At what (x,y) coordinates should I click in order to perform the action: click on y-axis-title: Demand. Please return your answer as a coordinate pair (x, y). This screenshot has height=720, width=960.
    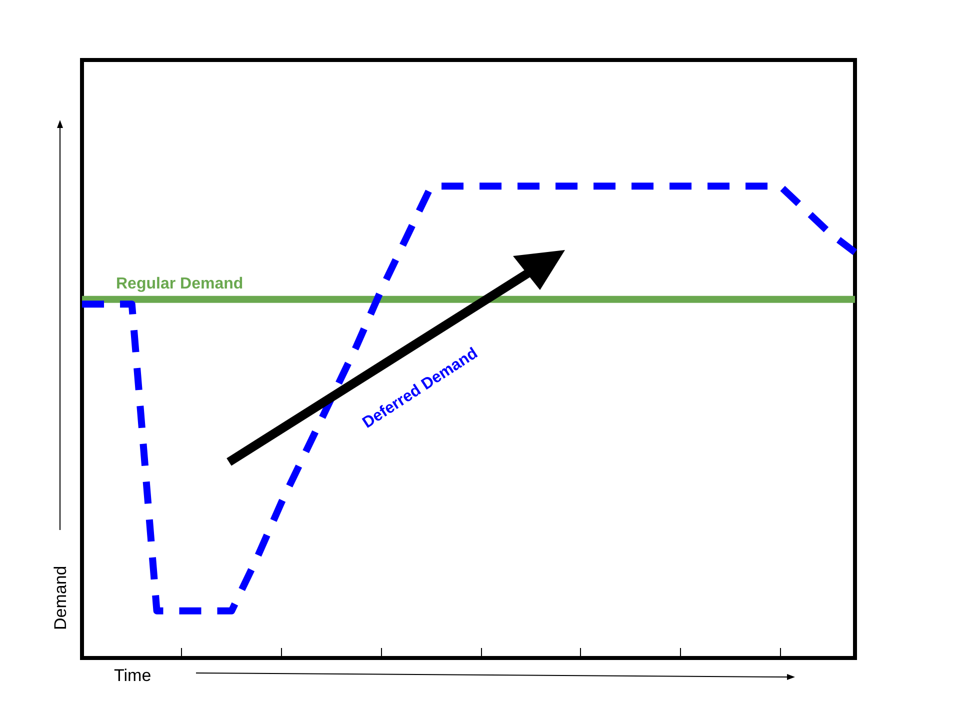
    Looking at the image, I should click on (60, 598).